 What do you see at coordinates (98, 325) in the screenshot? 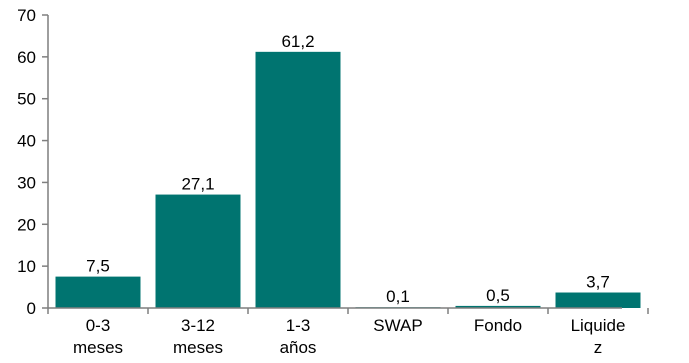
I see `category-label-line: 0-3` at bounding box center [98, 325].